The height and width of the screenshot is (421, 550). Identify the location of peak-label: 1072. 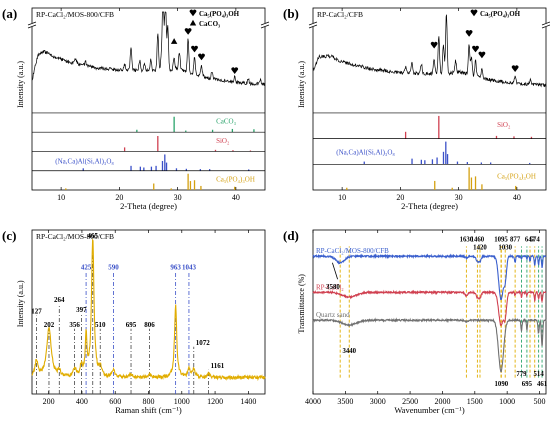
(203, 343).